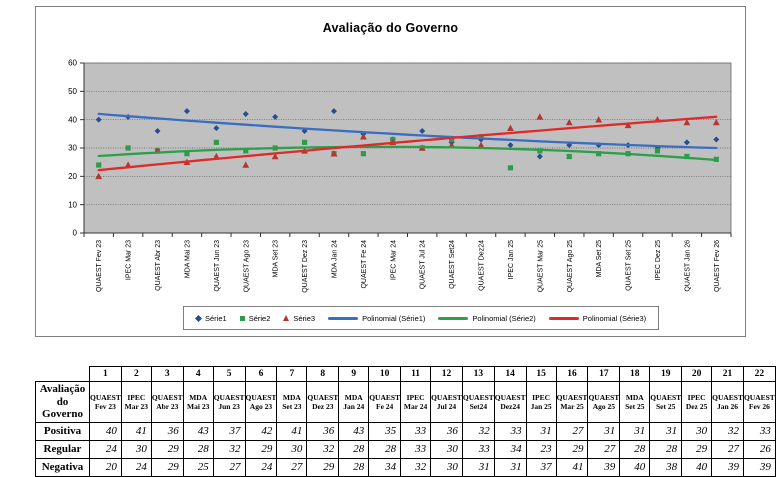 This screenshot has height=477, width=779. Describe the element at coordinates (697, 374) in the screenshot. I see `column-number: 20` at that location.